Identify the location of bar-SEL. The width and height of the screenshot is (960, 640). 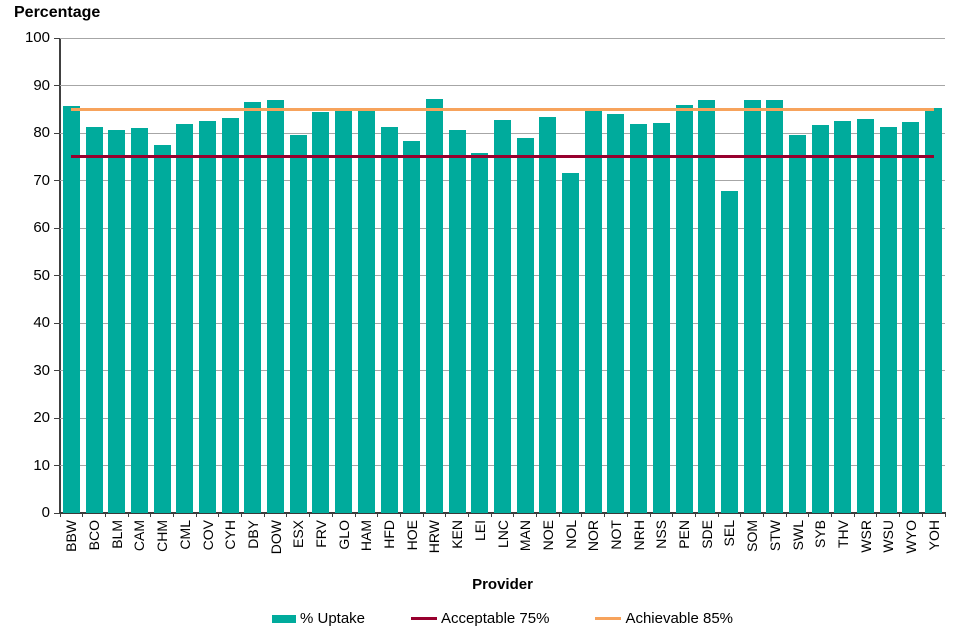
(729, 351).